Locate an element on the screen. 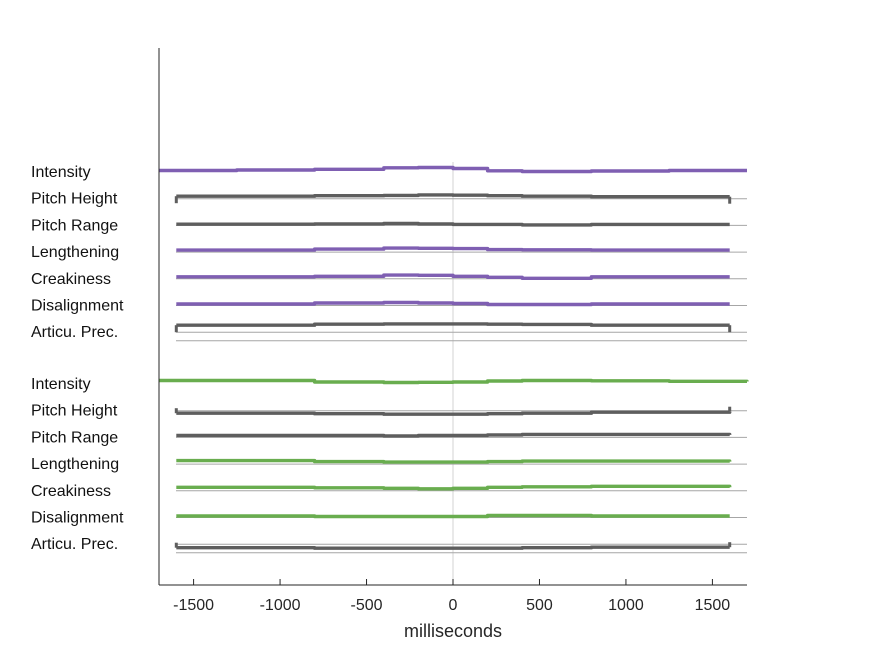  x-tick-label: -1500 is located at coordinates (193, 605).